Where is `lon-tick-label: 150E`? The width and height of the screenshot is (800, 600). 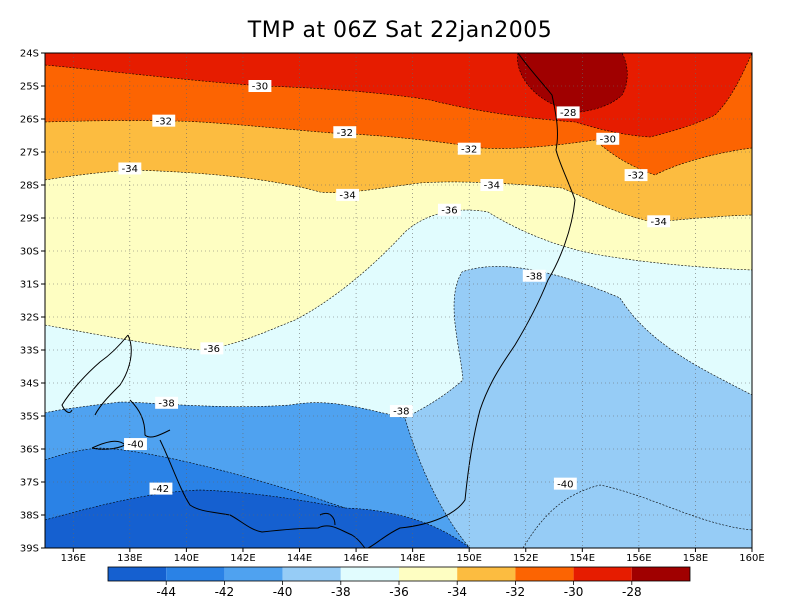 lon-tick-label: 150E is located at coordinates (468, 558).